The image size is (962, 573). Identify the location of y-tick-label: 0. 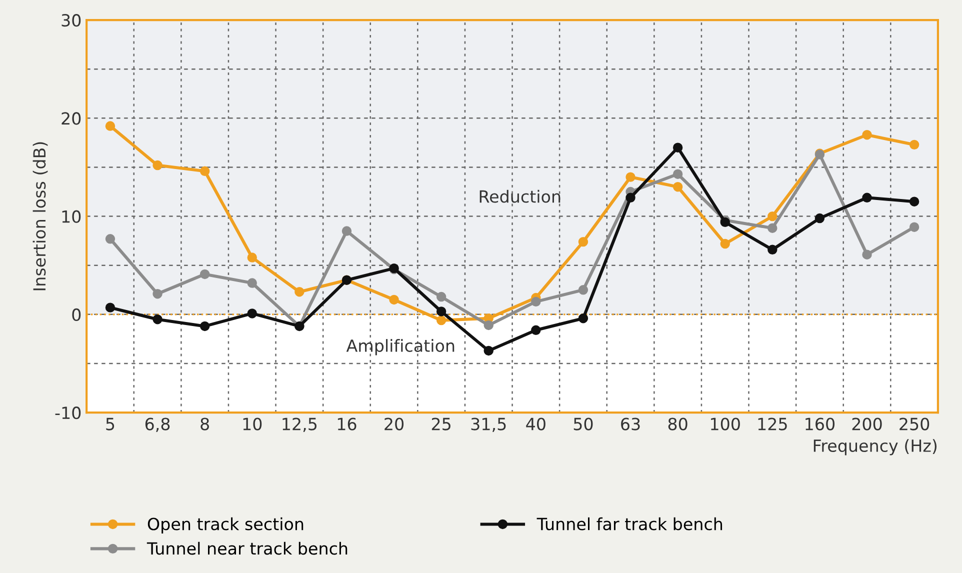
(76, 315).